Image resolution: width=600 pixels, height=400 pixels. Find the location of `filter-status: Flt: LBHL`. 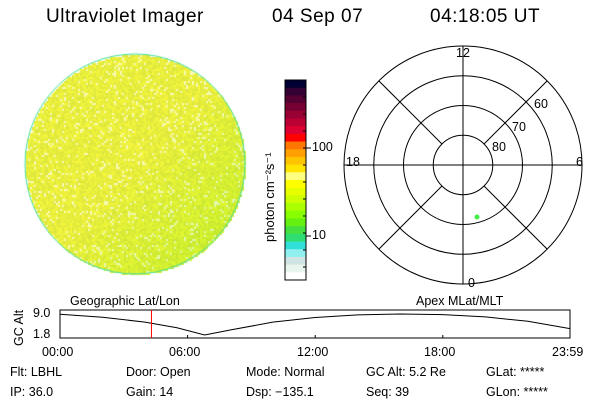

filter-status: Flt: LBHL is located at coordinates (36, 372).